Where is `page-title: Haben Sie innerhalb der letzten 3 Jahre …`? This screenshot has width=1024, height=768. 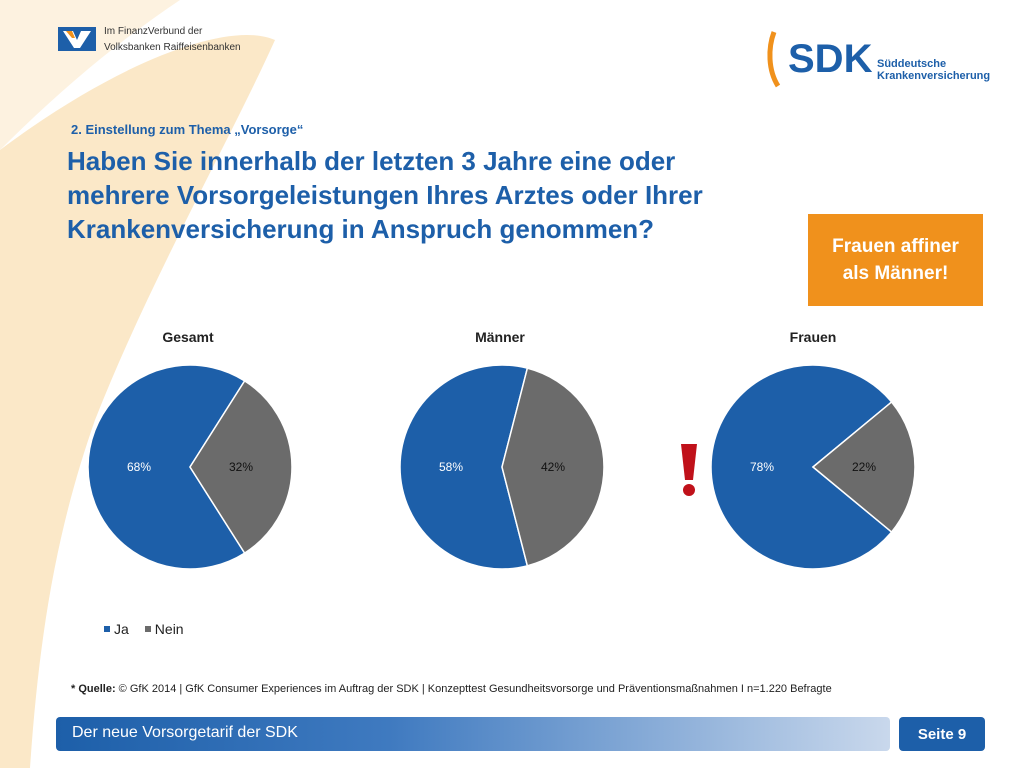
page-title: Haben Sie innerhalb der letzten 3 Jahre … is located at coordinates (427, 195).